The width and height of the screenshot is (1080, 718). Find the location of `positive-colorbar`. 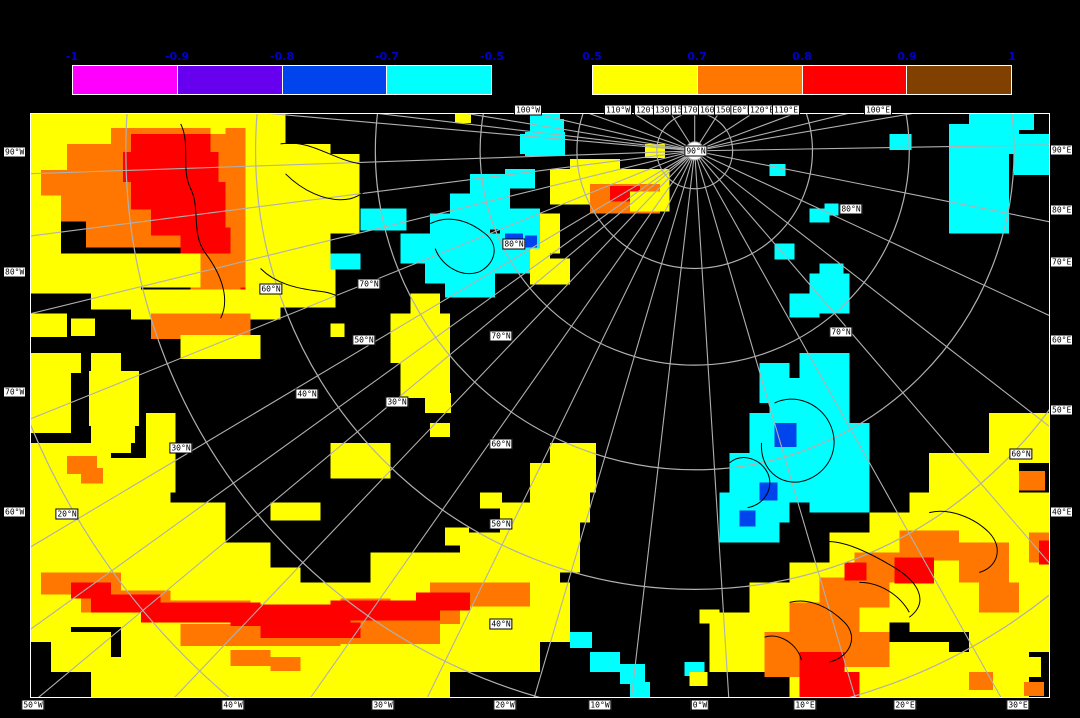

positive-colorbar is located at coordinates (802, 80).